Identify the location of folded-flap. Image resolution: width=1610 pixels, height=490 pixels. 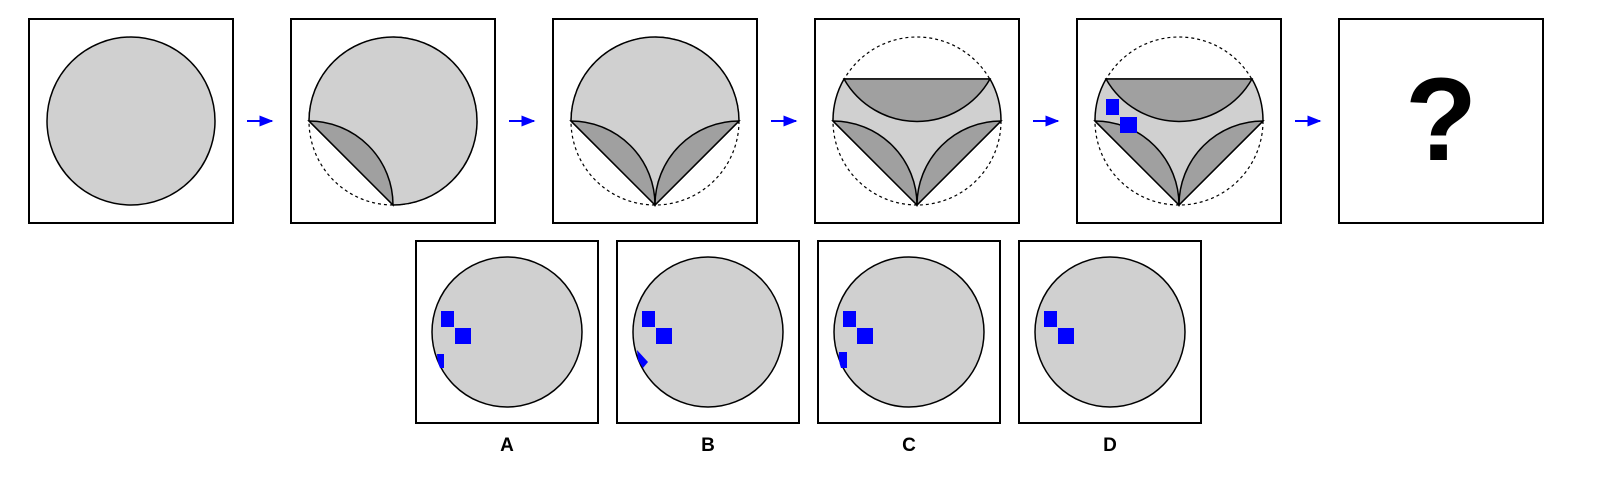
(350, 163).